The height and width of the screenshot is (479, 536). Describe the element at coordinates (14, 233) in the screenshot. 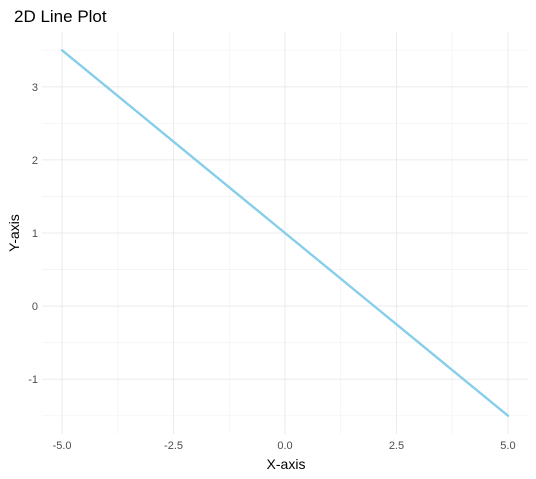

I see `y-axis-title: Y-axis` at that location.